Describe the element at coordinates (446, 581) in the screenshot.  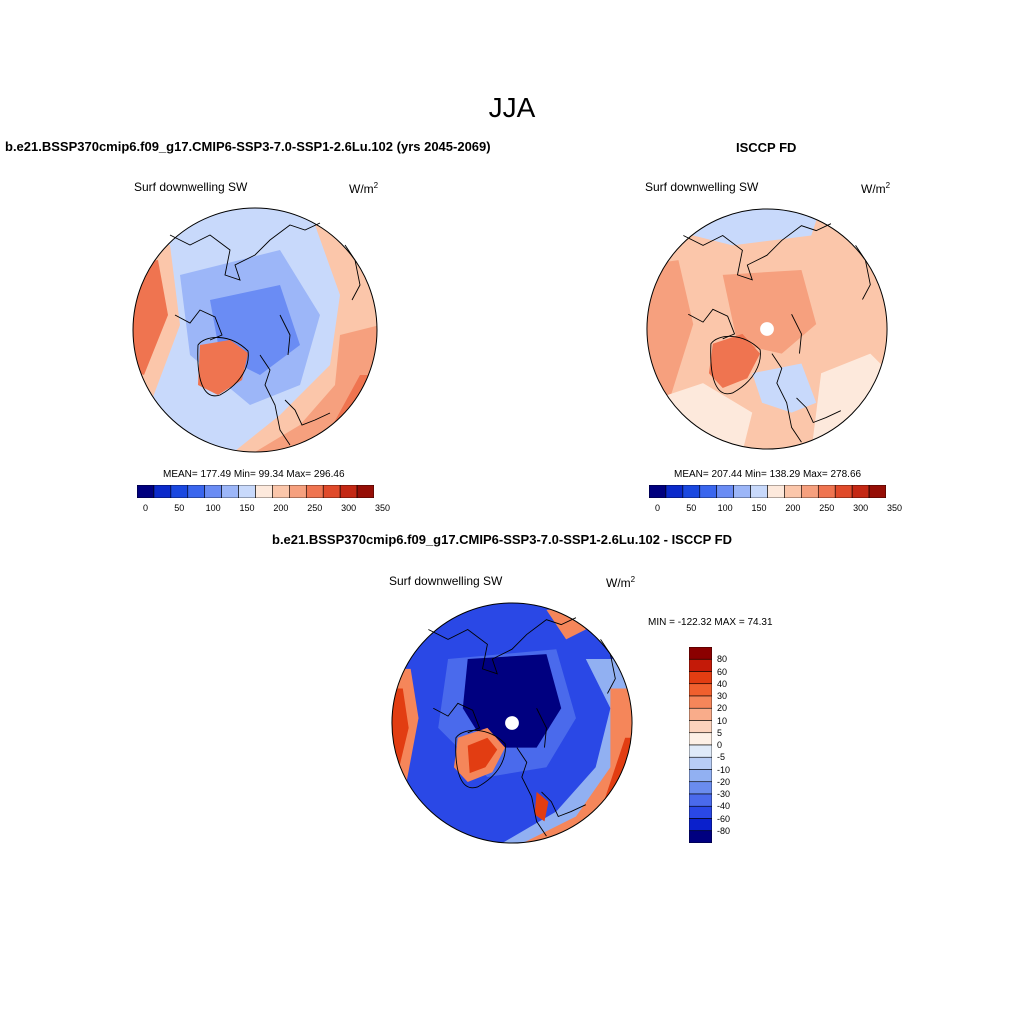
I see `panel-diff-variable-label: Surf downwelling SW` at that location.